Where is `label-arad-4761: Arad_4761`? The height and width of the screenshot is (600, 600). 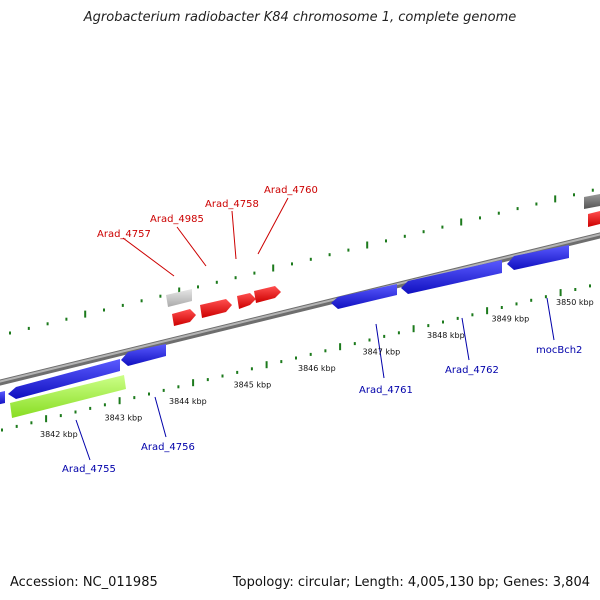 label-arad-4761: Arad_4761 is located at coordinates (386, 390).